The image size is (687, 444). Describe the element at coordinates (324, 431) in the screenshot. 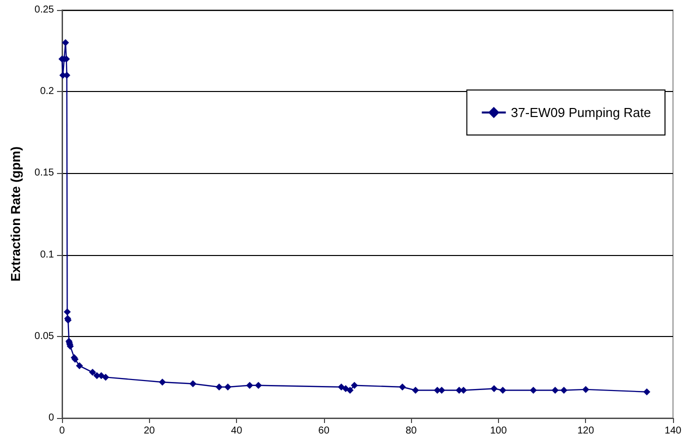

I see `x-tick-label: 60` at that location.